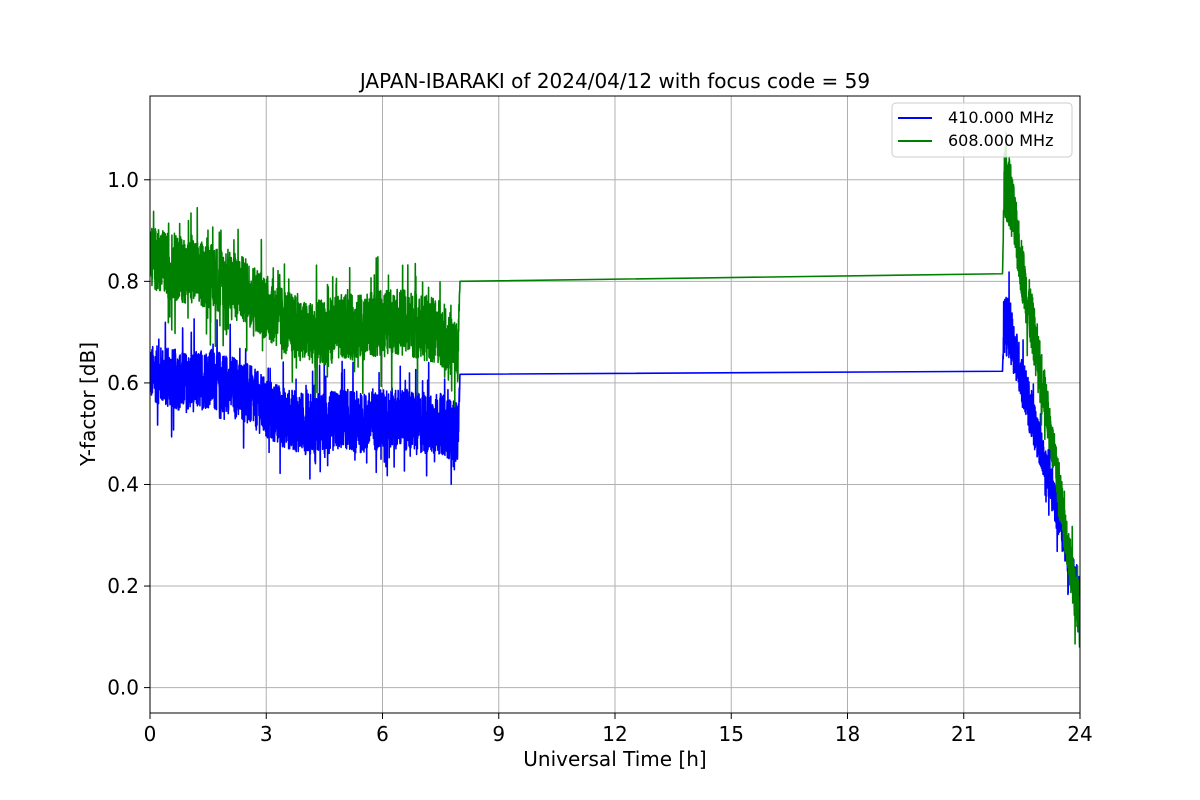 This screenshot has width=1200, height=800. Describe the element at coordinates (847, 734) in the screenshot. I see `x-tick-label: 18` at that location.